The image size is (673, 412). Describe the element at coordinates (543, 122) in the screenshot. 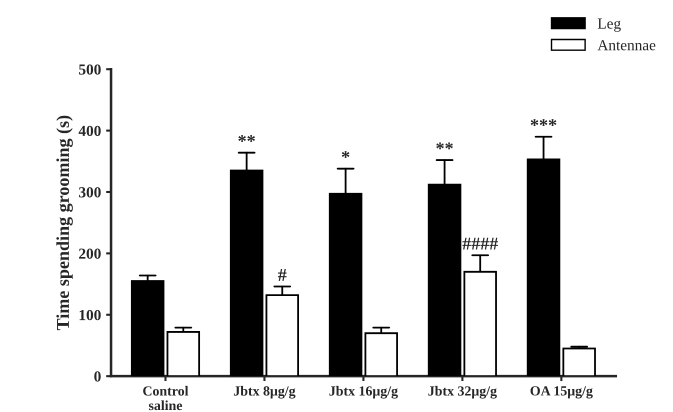

I see `annotation: ***` at that location.